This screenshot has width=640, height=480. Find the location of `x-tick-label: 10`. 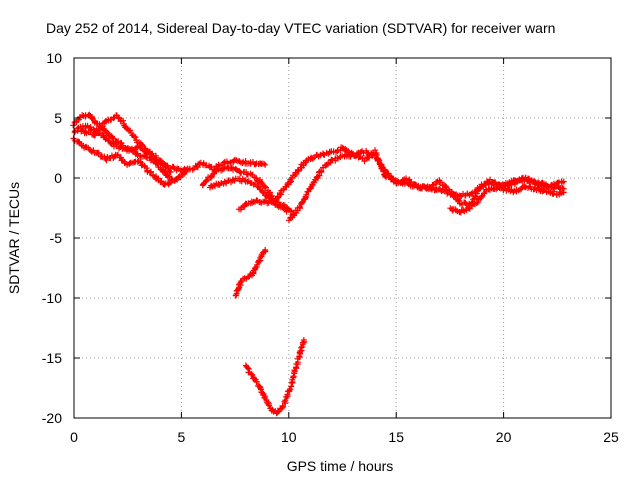

x-tick-label: 10 is located at coordinates (289, 437).